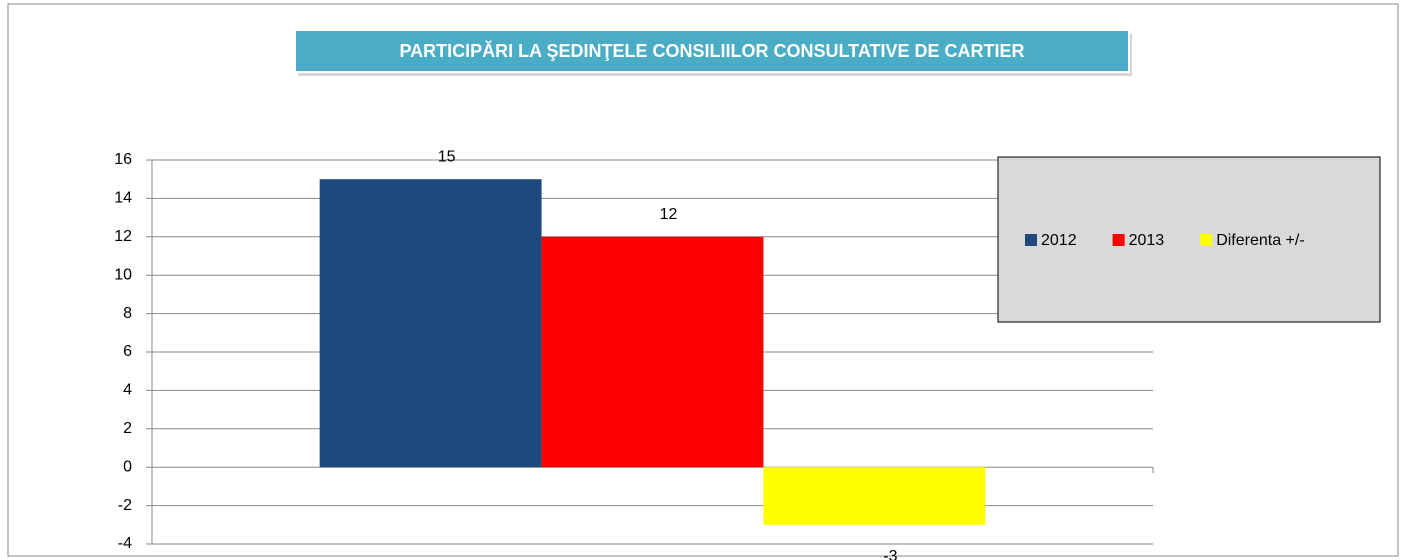 The width and height of the screenshot is (1403, 560). What do you see at coordinates (1147, 240) in the screenshot?
I see `legend-label: 2013` at bounding box center [1147, 240].